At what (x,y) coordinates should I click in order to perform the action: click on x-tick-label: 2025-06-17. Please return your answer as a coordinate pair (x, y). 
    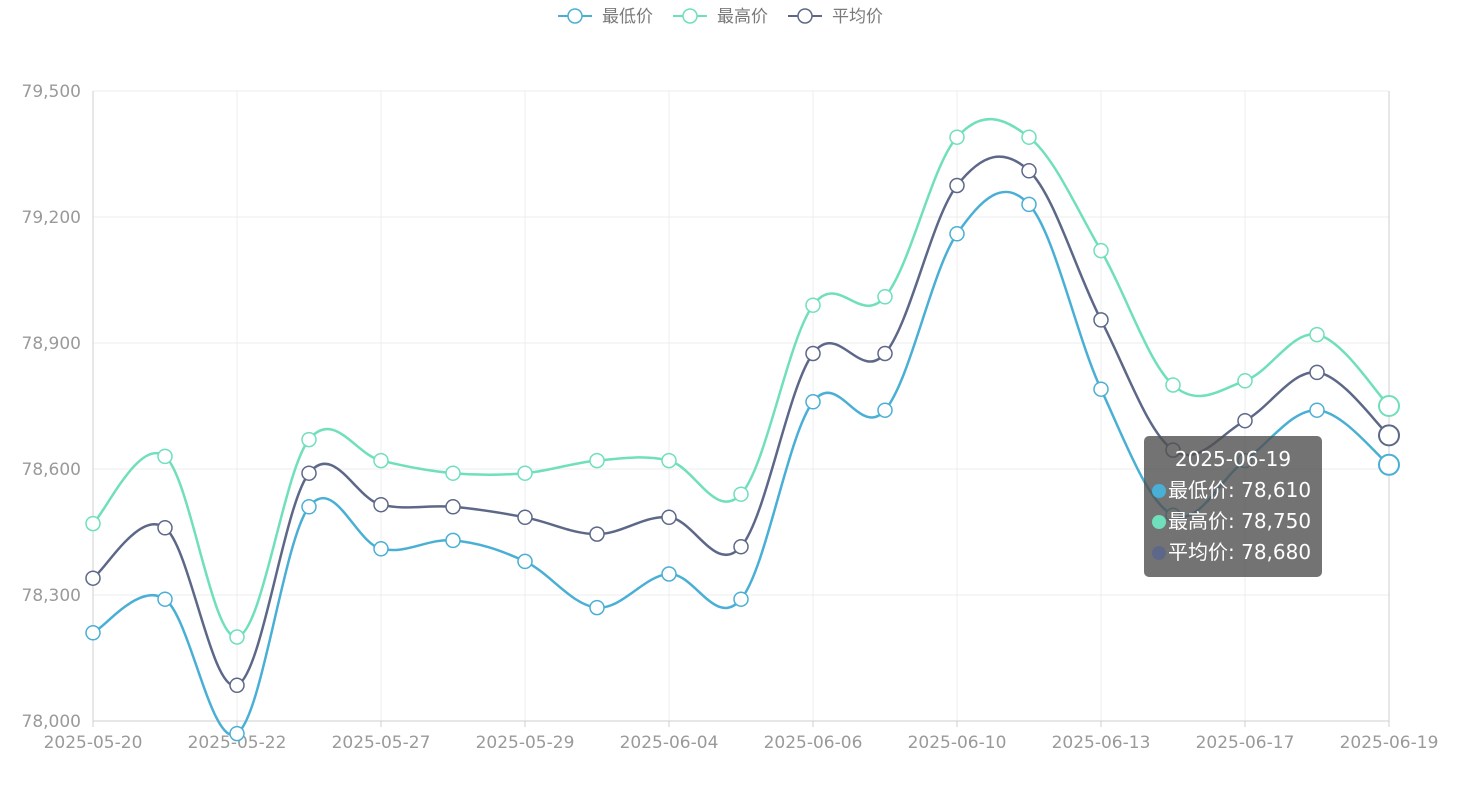
    Looking at the image, I should click on (1245, 743).